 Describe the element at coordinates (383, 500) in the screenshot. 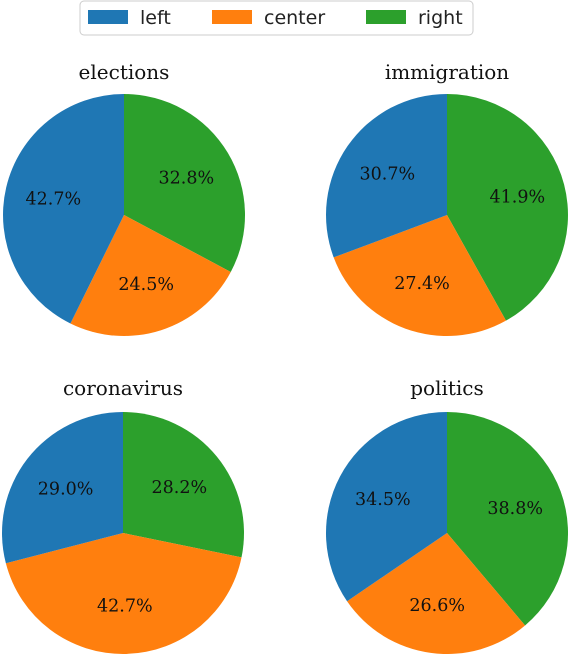

I see `pie-label-politics-left: 34.5%` at that location.